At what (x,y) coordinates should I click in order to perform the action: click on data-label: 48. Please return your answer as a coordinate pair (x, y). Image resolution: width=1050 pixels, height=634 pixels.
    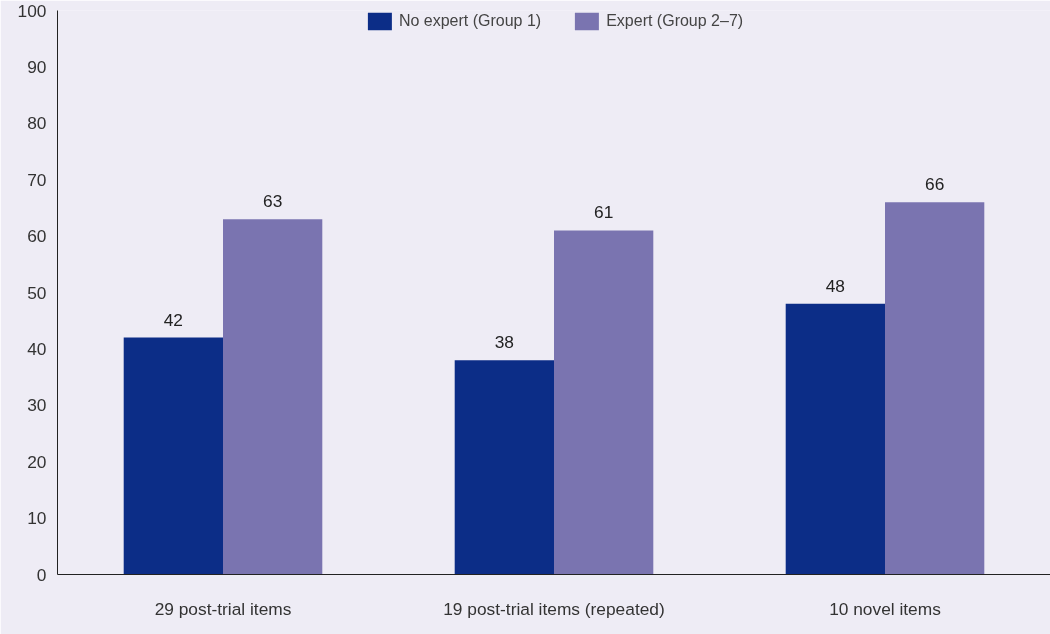
    Looking at the image, I should click on (835, 285).